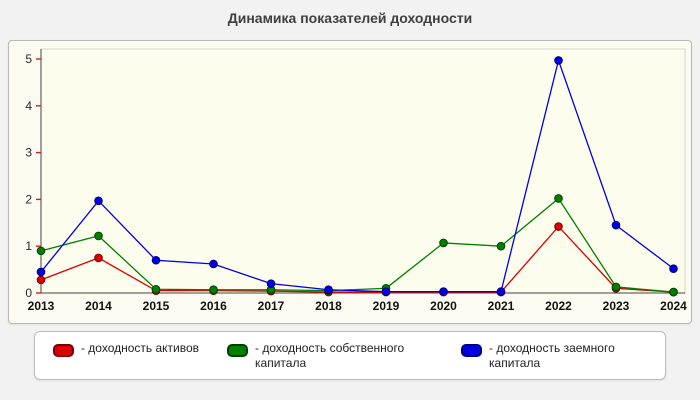  What do you see at coordinates (443, 306) in the screenshot?
I see `x-axis-label: 2020` at bounding box center [443, 306].